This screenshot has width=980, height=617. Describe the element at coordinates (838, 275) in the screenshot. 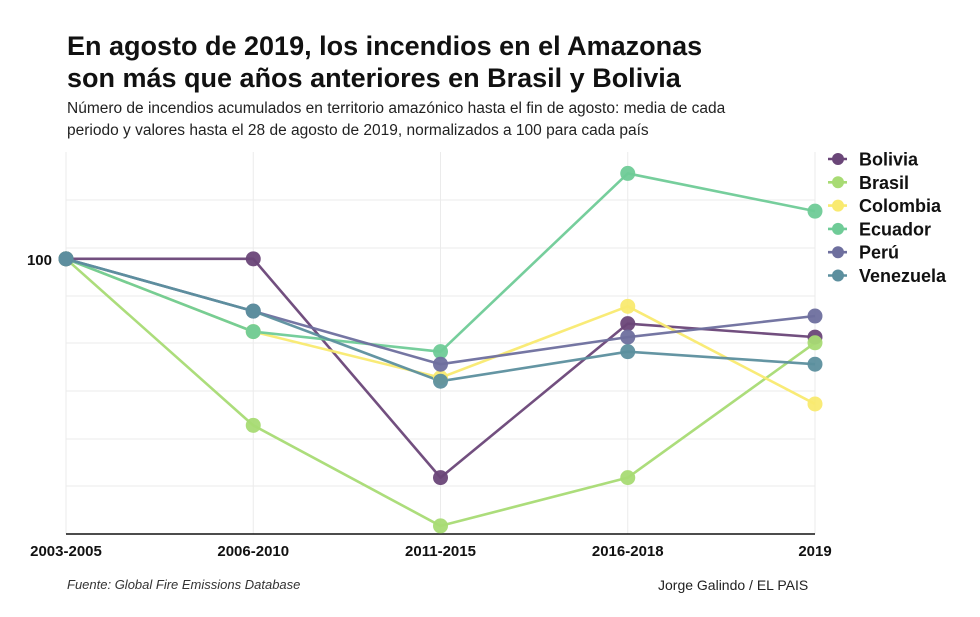

I see `legend-marker-venezuela` at that location.